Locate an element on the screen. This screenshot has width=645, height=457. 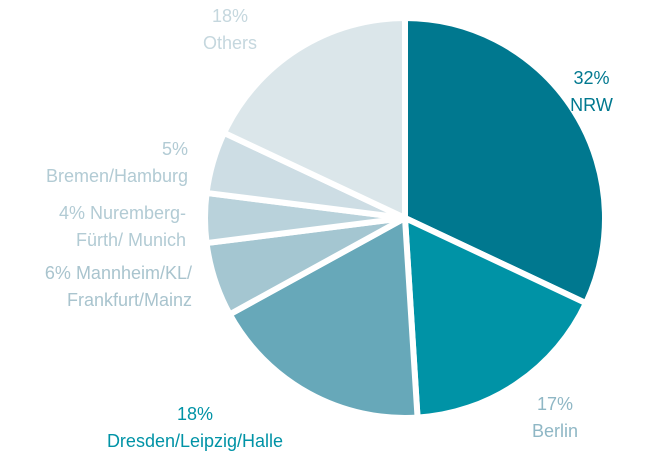
category-label: Dresden/Leipzig/Halle is located at coordinates (195, 441).